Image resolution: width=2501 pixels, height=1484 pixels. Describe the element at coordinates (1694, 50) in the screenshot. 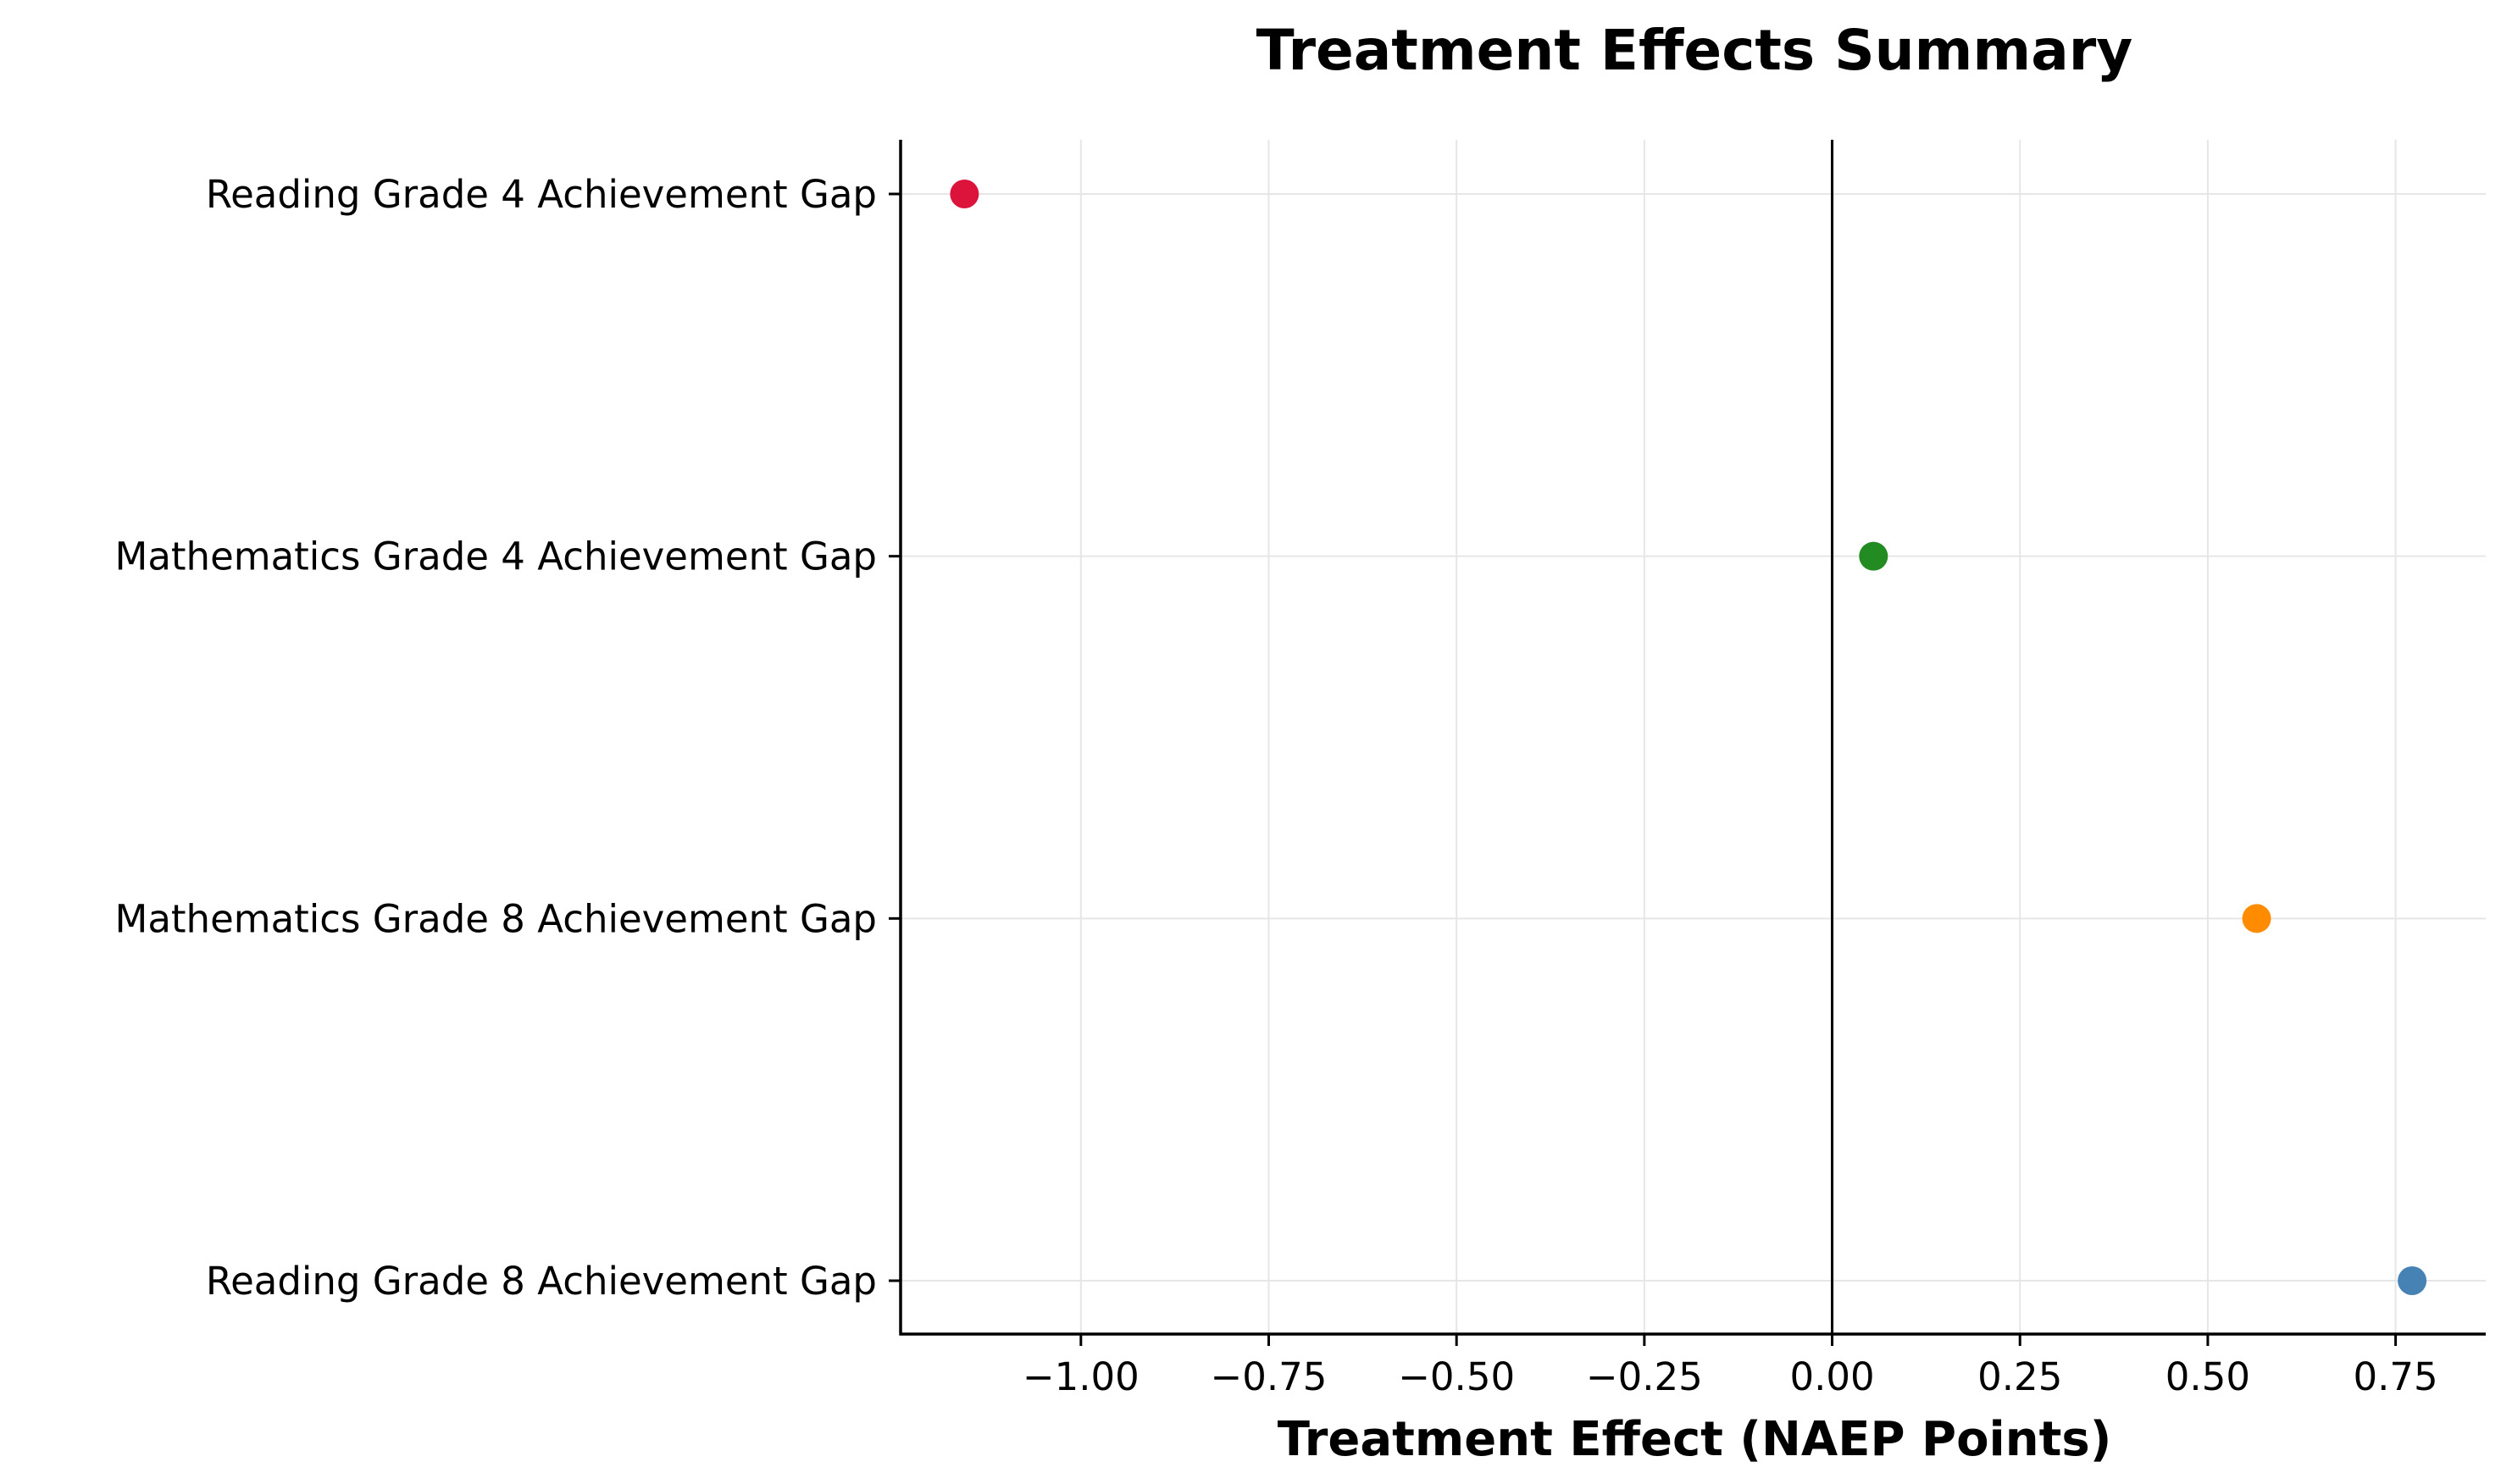

I see `chart-title: Treatment Effects Summary` at that location.